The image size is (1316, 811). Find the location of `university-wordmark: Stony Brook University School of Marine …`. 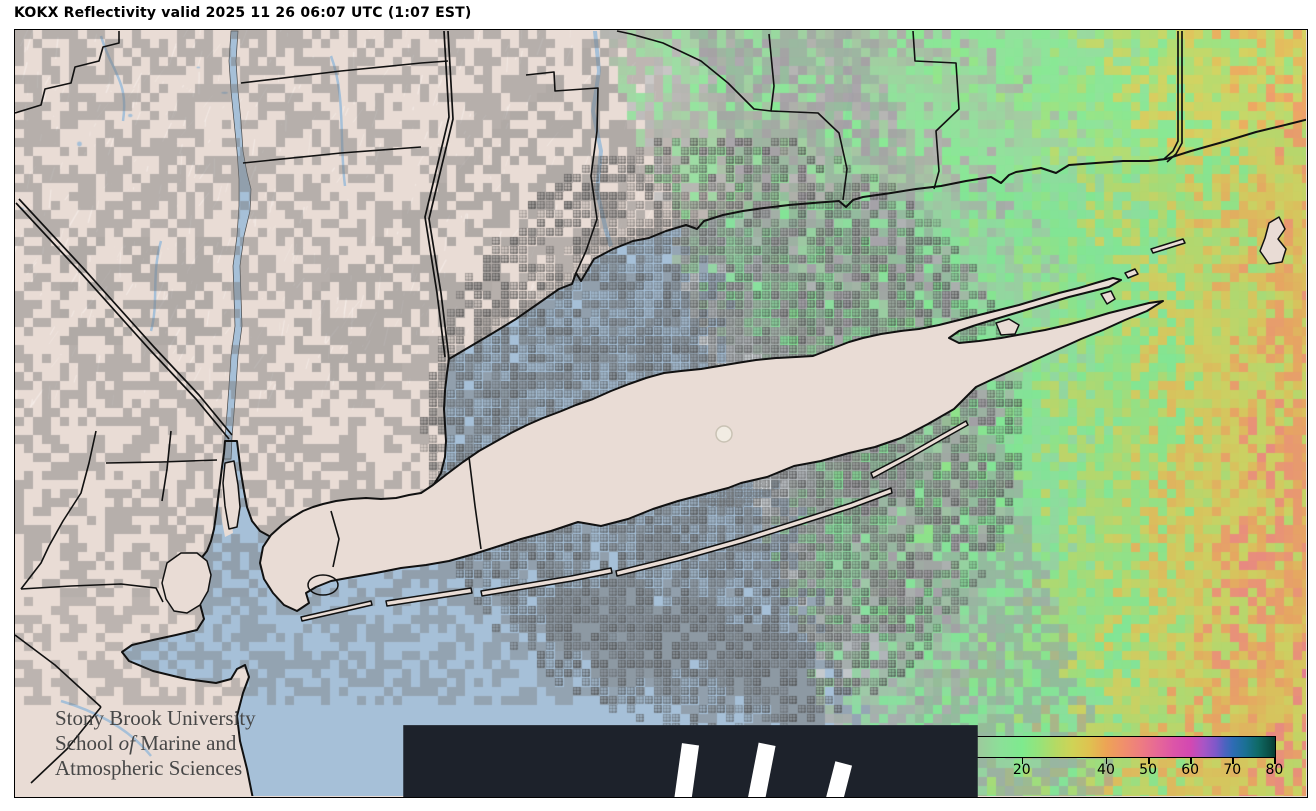

university-wordmark: Stony Brook University School of Marine … is located at coordinates (155, 743).